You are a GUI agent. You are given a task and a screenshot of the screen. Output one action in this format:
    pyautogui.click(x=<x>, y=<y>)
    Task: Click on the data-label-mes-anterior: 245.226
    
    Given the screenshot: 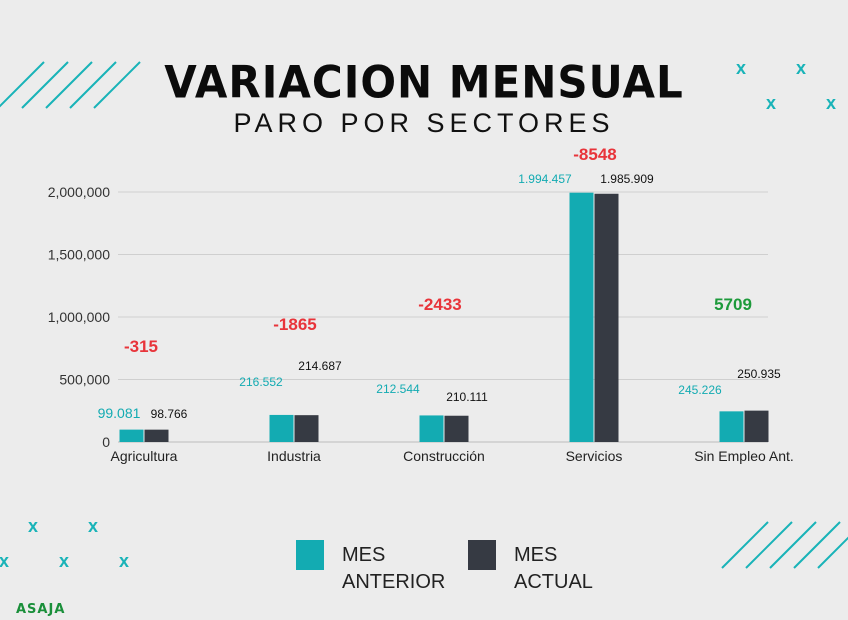 What is the action you would take?
    pyautogui.click(x=700, y=390)
    